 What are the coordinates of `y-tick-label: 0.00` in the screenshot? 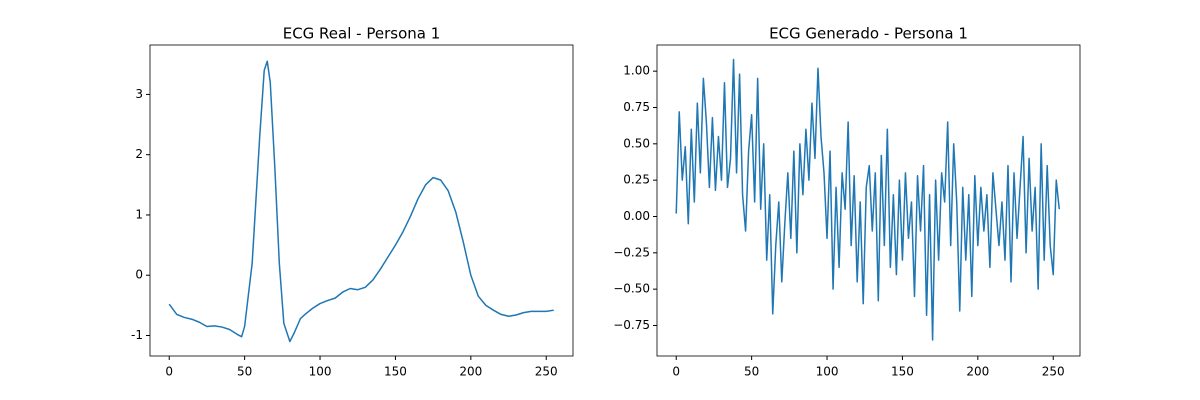 It's located at (636, 216).